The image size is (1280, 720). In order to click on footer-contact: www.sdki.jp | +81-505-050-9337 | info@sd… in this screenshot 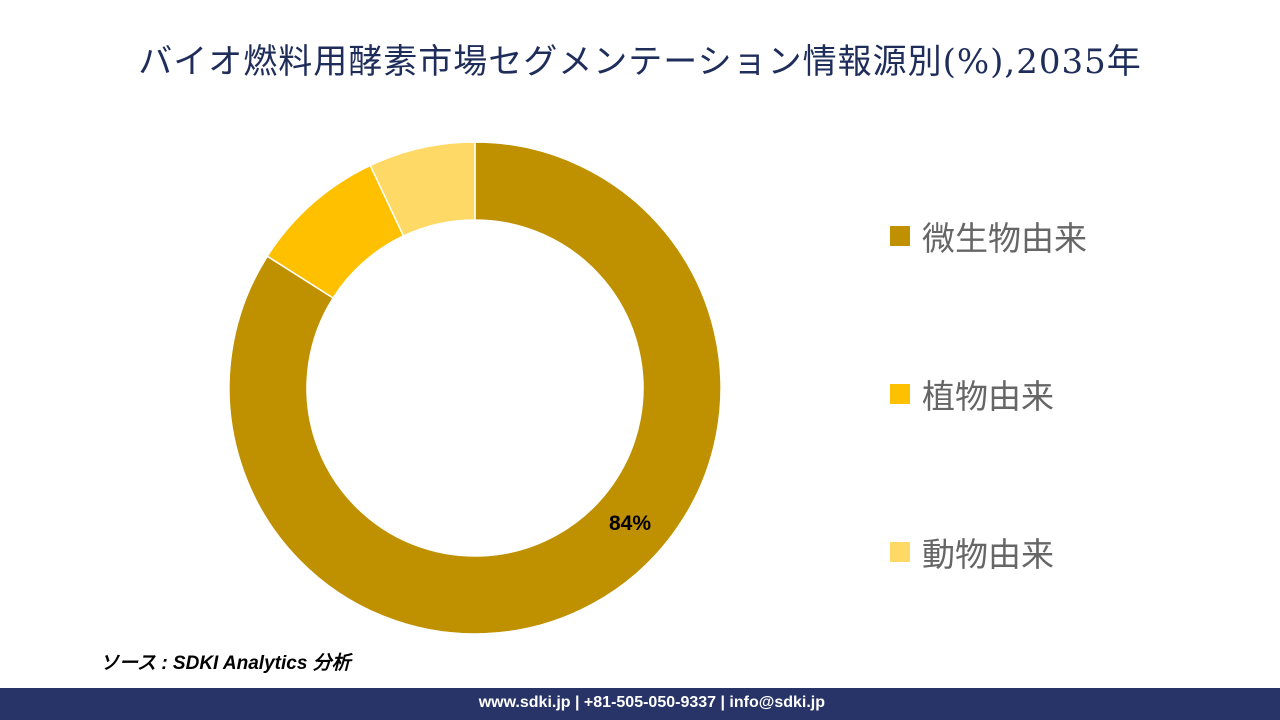, I will do `click(651, 702)`.